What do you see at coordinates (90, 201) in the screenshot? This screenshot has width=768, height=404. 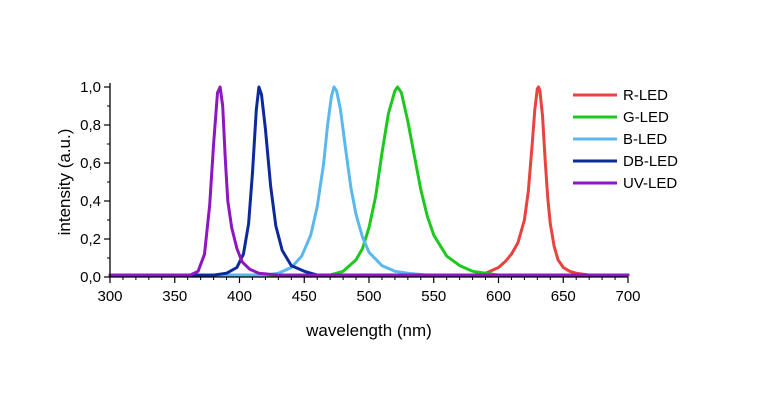 I see `y-tick-label: 0,4` at bounding box center [90, 201].